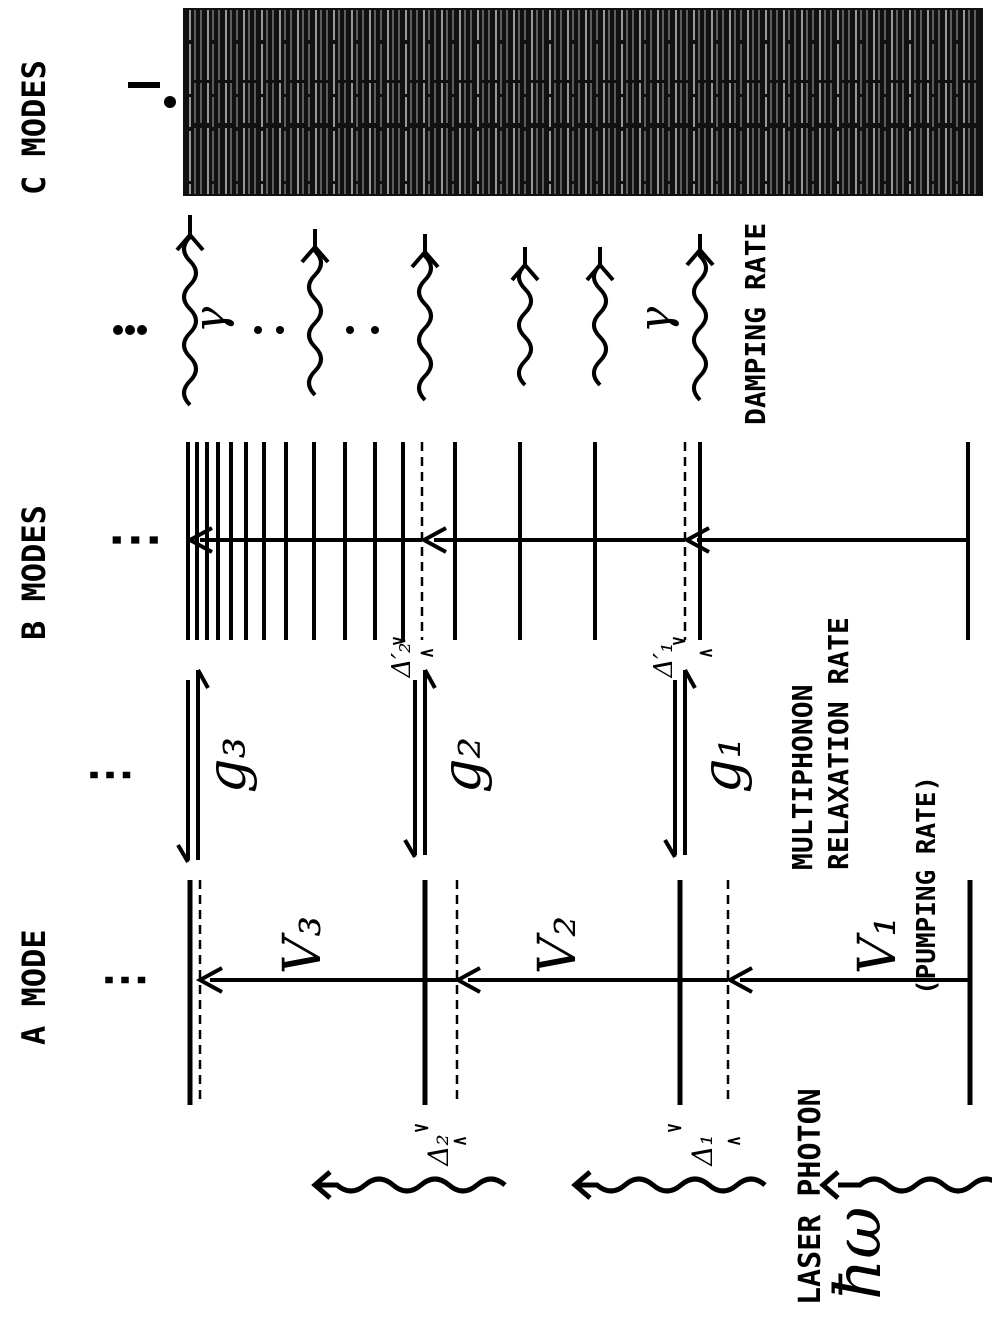 The image size is (992, 1321). What do you see at coordinates (721, 765) in the screenshot?
I see `g1-label: g₁` at bounding box center [721, 765].